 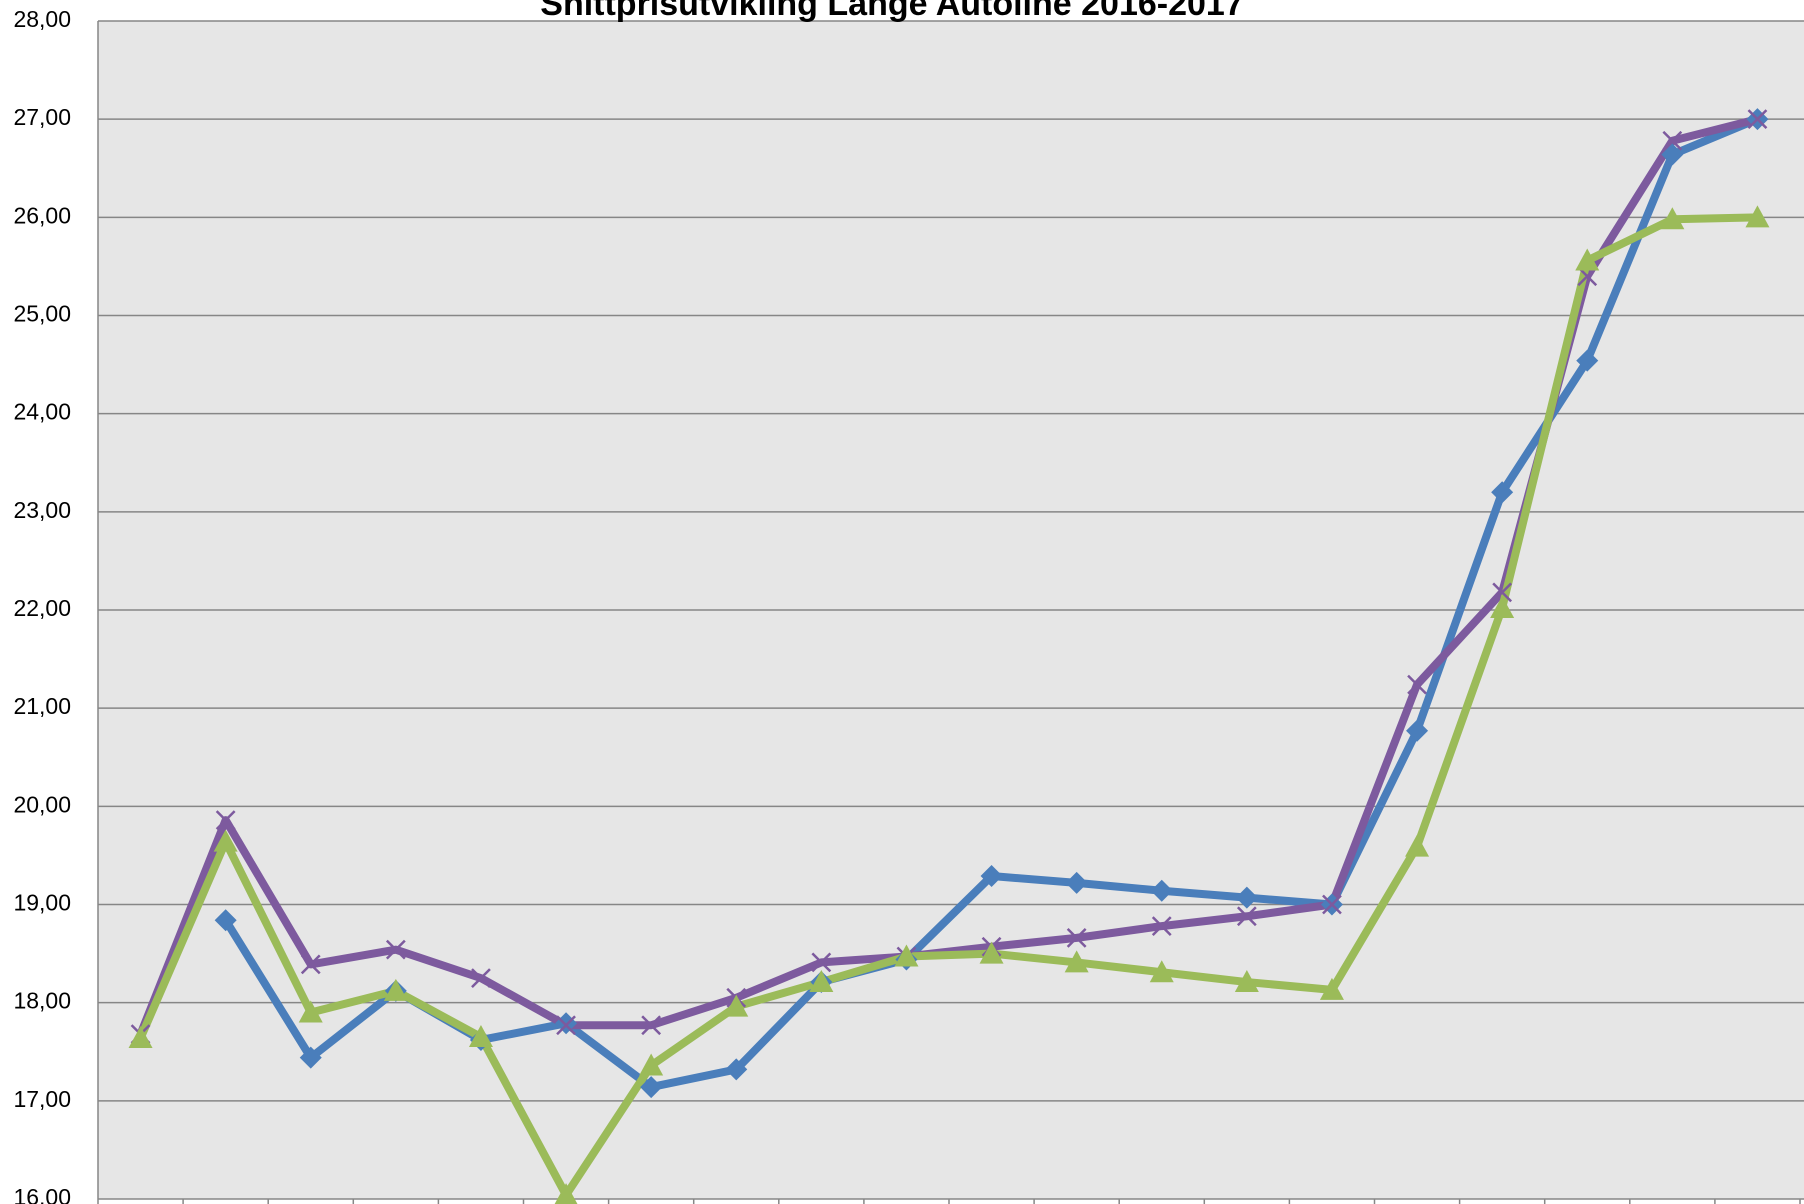 What do you see at coordinates (42, 215) in the screenshot?
I see `y-tick-label: 26,00` at bounding box center [42, 215].